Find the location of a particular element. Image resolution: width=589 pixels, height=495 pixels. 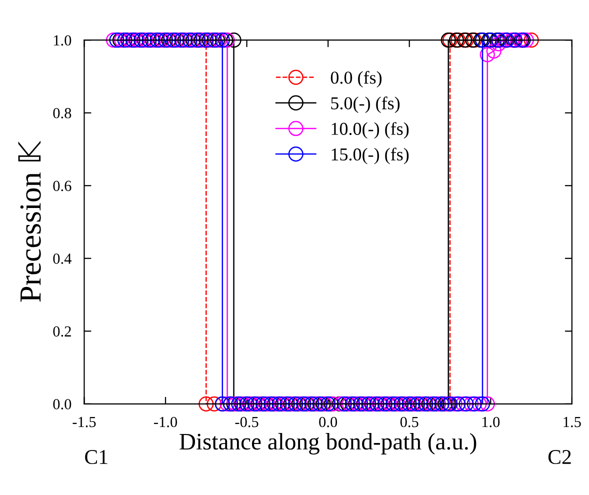

x-tick-label: 0.0 is located at coordinates (328, 422).